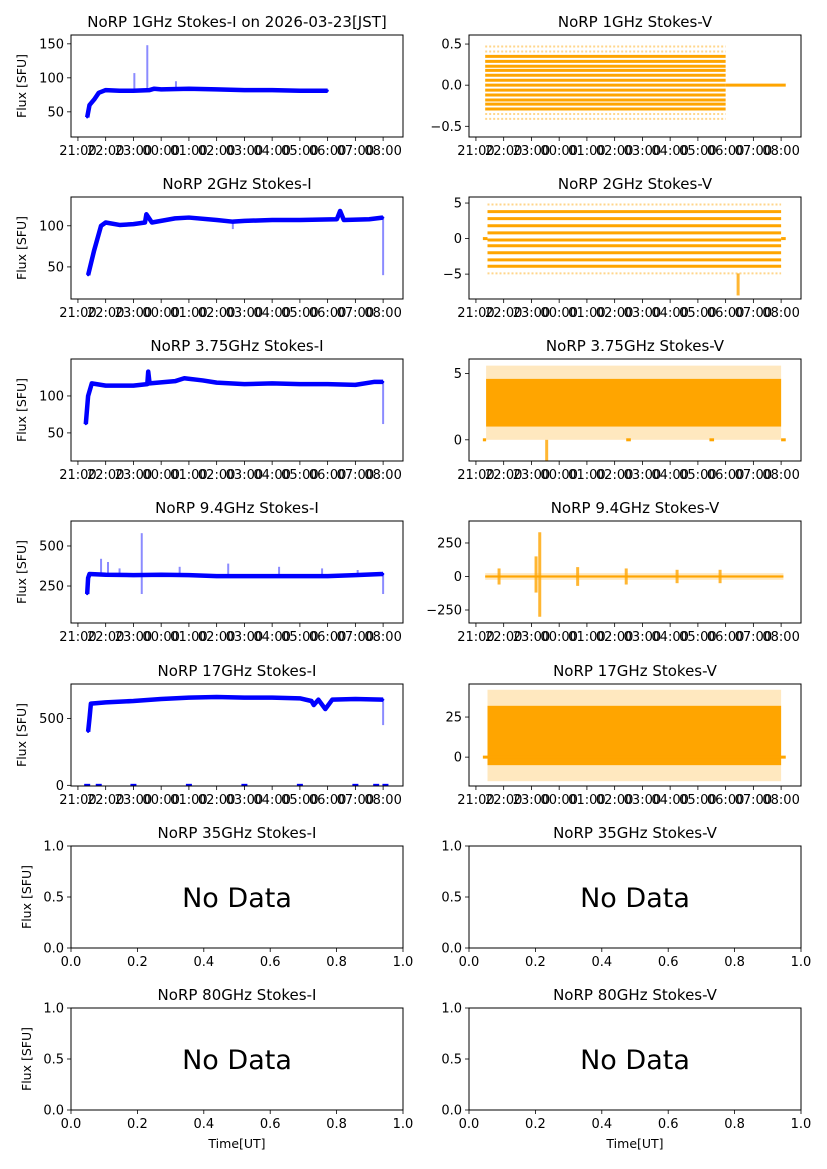  I want to click on x-tick-label: 0.4, so click(203, 962).